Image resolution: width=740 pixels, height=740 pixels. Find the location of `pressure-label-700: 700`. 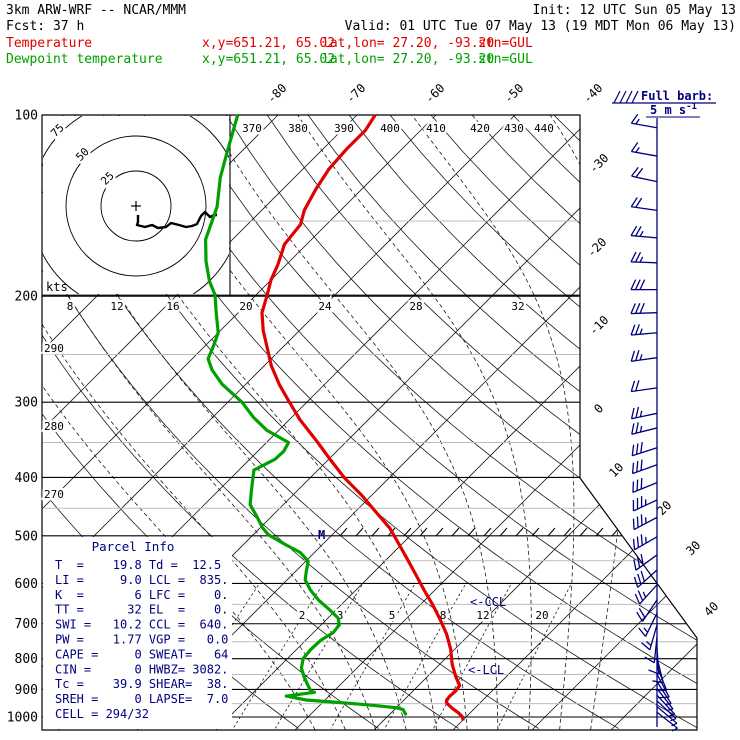

pressure-label-700: 700 is located at coordinates (26, 624).